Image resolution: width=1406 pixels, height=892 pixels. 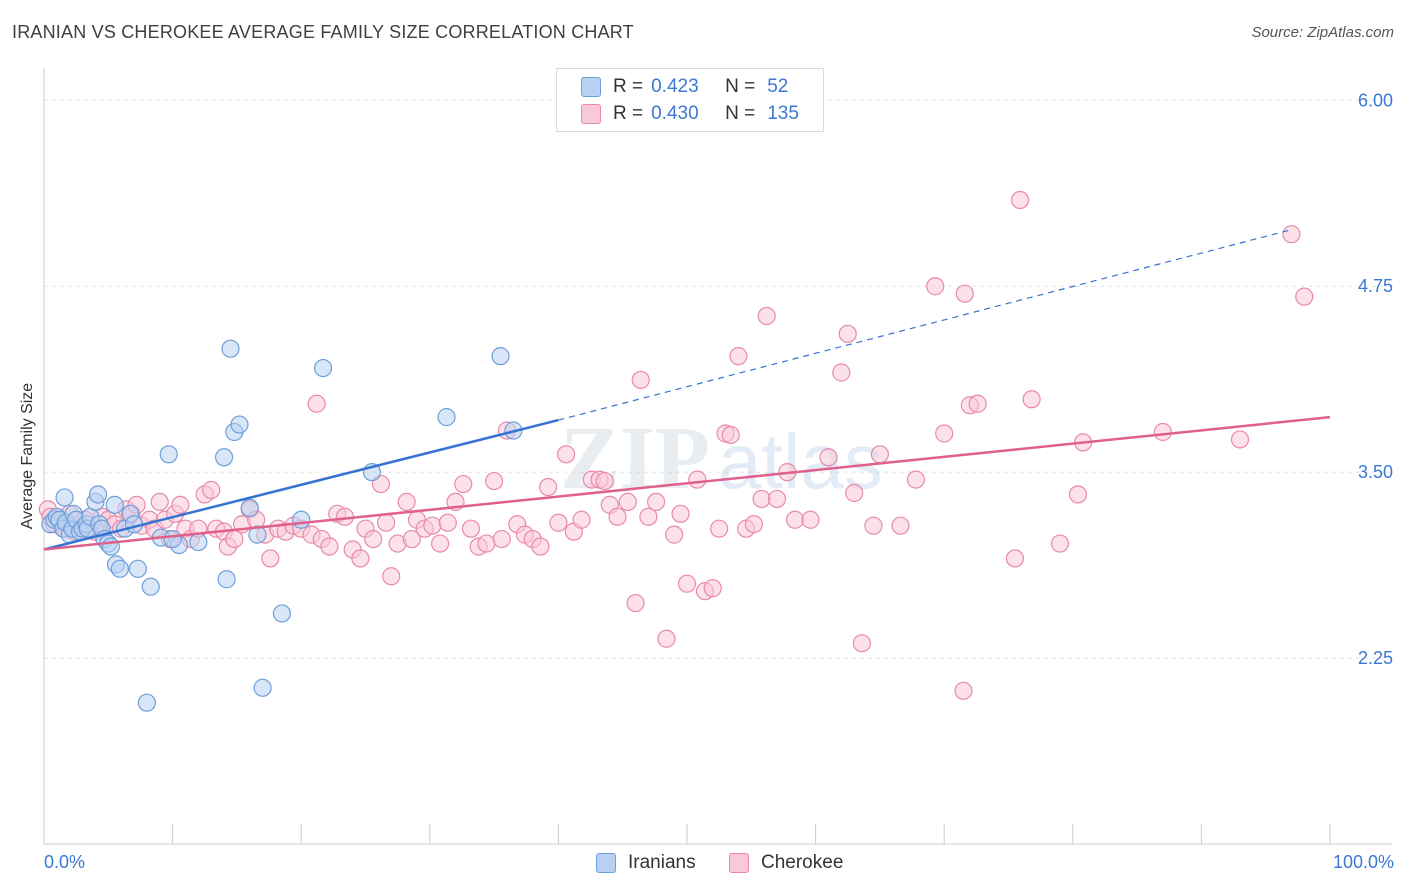 I want to click on cherokee-swatch, so click(x=591, y=114).